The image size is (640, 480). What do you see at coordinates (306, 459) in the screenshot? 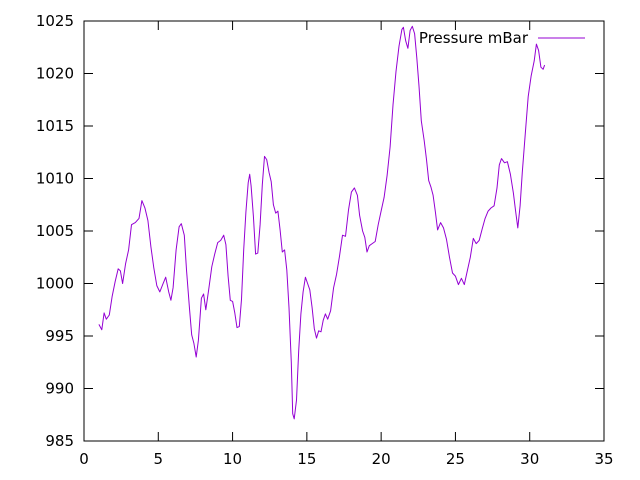
I see `x-tick-label: 15` at bounding box center [306, 459].